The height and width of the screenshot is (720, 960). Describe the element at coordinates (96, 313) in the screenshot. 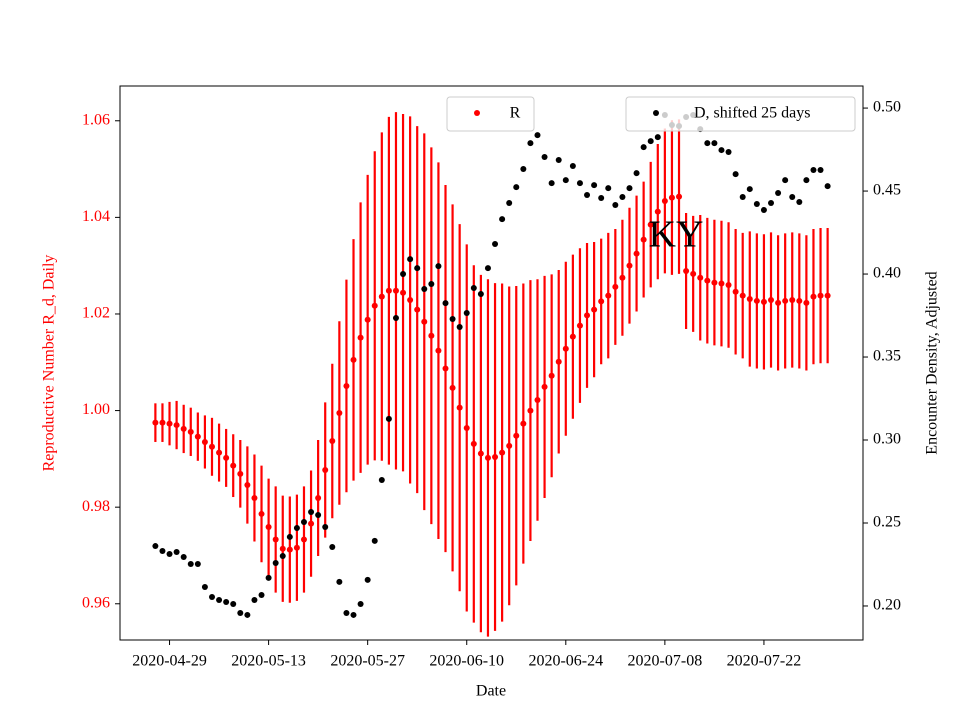

I see `y-tick-label: 1.02` at that location.